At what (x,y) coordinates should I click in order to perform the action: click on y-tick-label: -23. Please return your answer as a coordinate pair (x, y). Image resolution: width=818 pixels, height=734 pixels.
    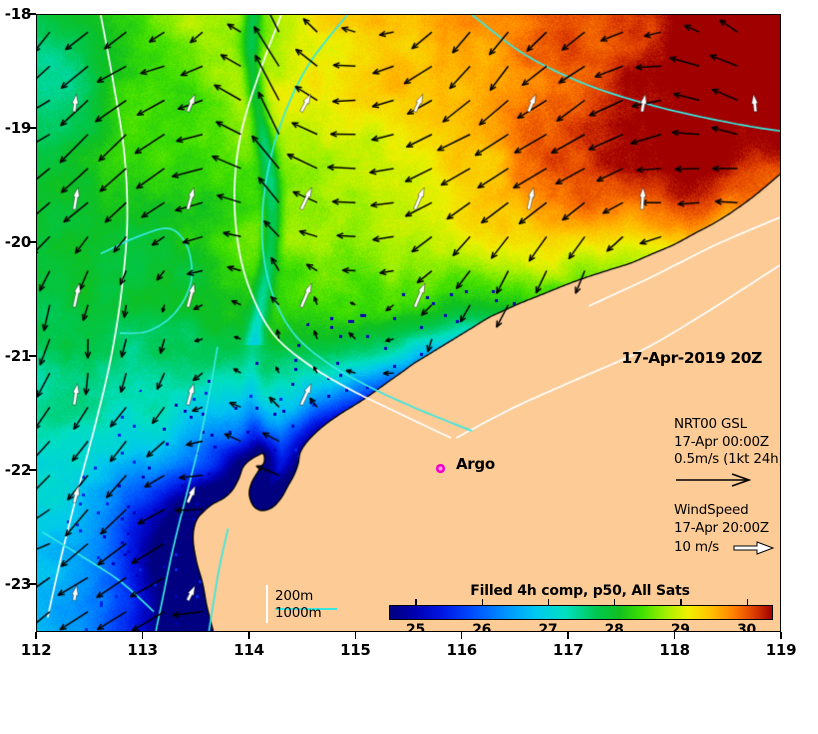
    Looking at the image, I should click on (18, 584).